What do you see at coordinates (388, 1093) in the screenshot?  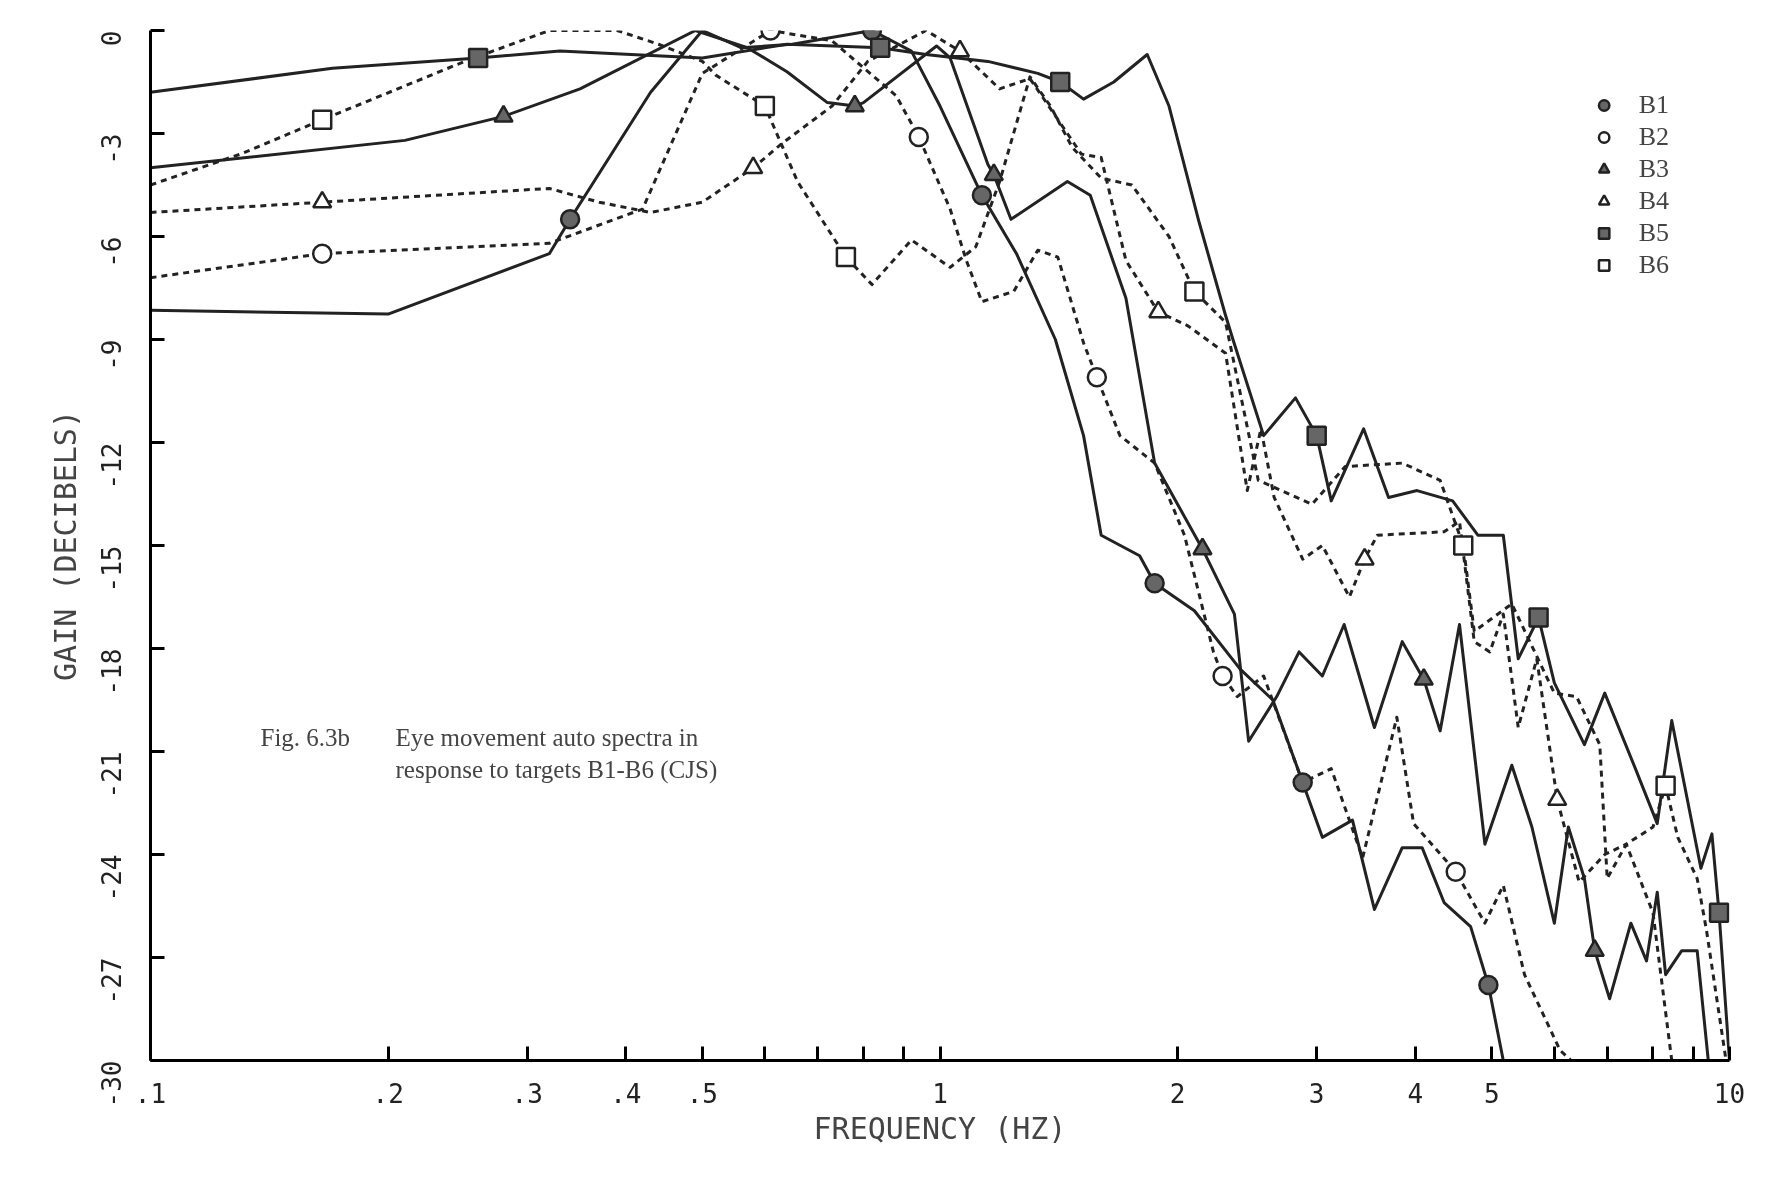 I see `x-tick-label: .2` at bounding box center [388, 1093].